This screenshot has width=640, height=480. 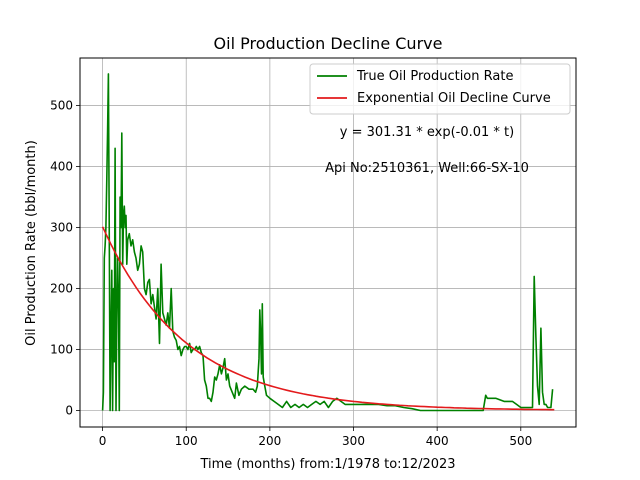 I want to click on legend-label-true-rate: True Oil Production Rate, so click(x=434, y=76).